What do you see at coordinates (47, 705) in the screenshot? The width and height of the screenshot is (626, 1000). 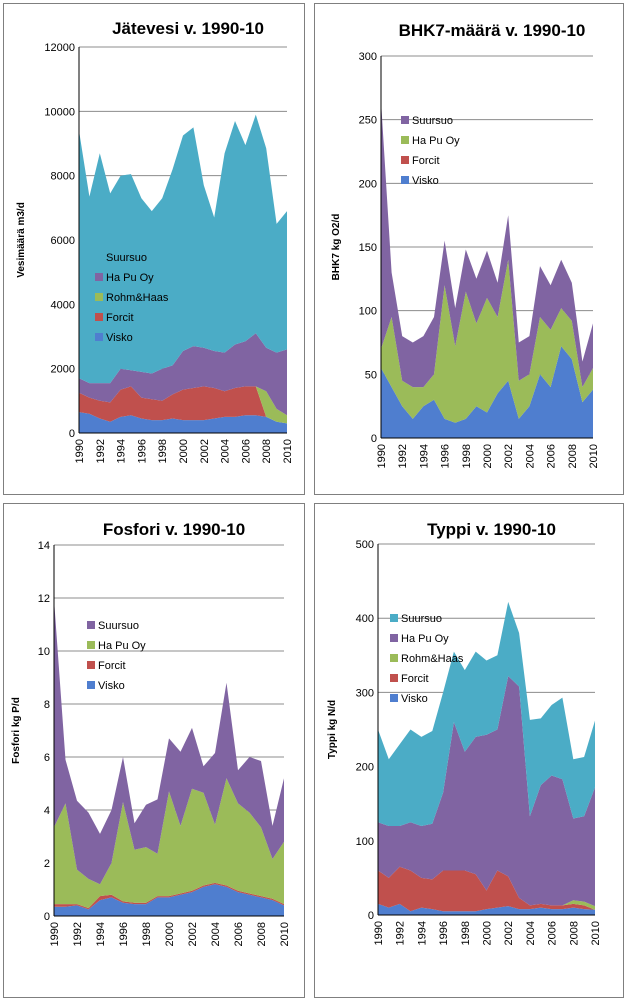 I see `y-tick-label: 8` at bounding box center [47, 705].